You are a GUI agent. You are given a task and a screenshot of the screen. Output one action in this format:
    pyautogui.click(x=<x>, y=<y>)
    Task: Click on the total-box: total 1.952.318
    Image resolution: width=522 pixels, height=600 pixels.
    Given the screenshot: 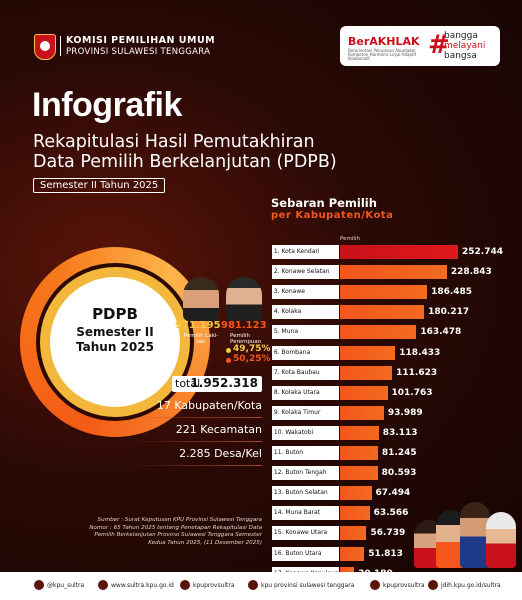 What is the action you would take?
    pyautogui.click(x=217, y=384)
    